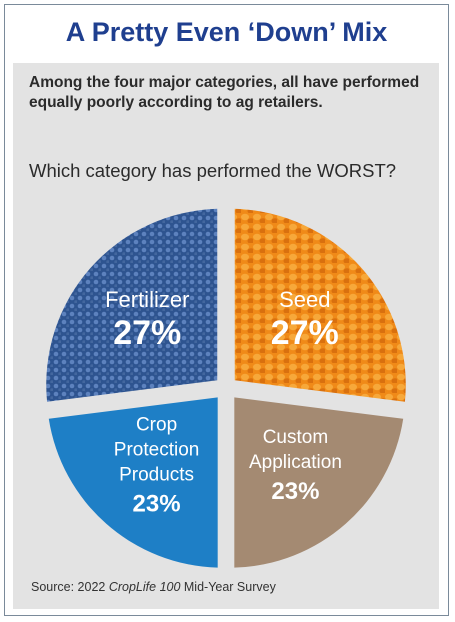 The image size is (455, 622). What do you see at coordinates (226, 32) in the screenshot?
I see `page-title: A Pretty Even ‘Down’ Mix` at bounding box center [226, 32].